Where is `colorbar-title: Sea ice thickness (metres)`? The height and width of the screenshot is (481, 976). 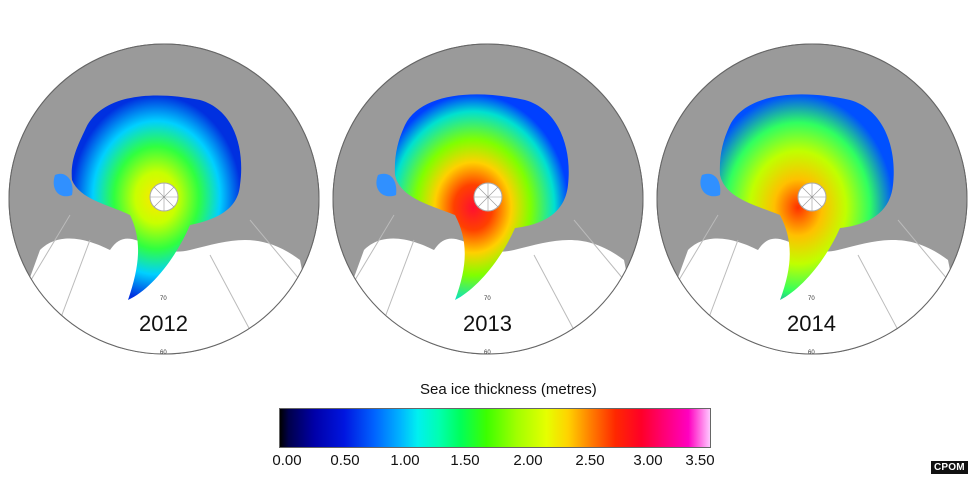 colorbar-title: Sea ice thickness (metres) is located at coordinates (508, 389).